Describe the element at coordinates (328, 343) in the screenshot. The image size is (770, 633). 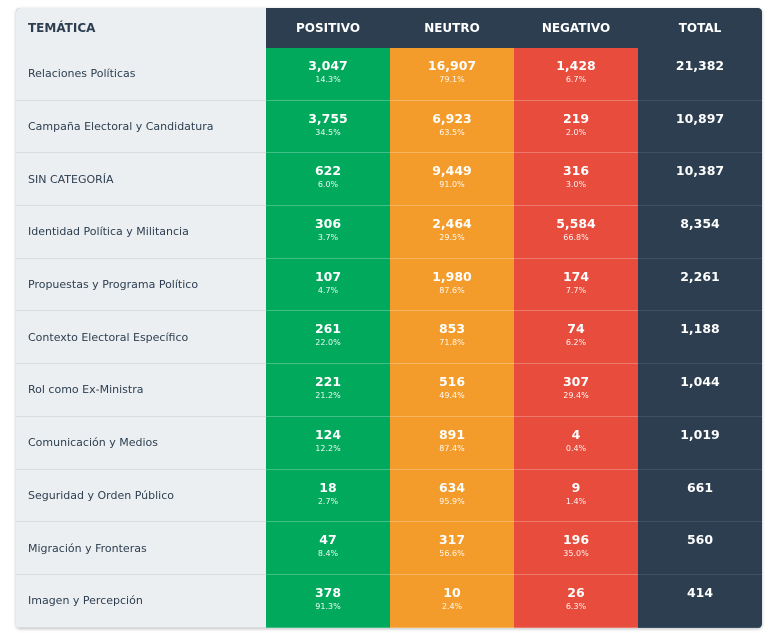
I see `positivo-percent: 22.0%` at that location.